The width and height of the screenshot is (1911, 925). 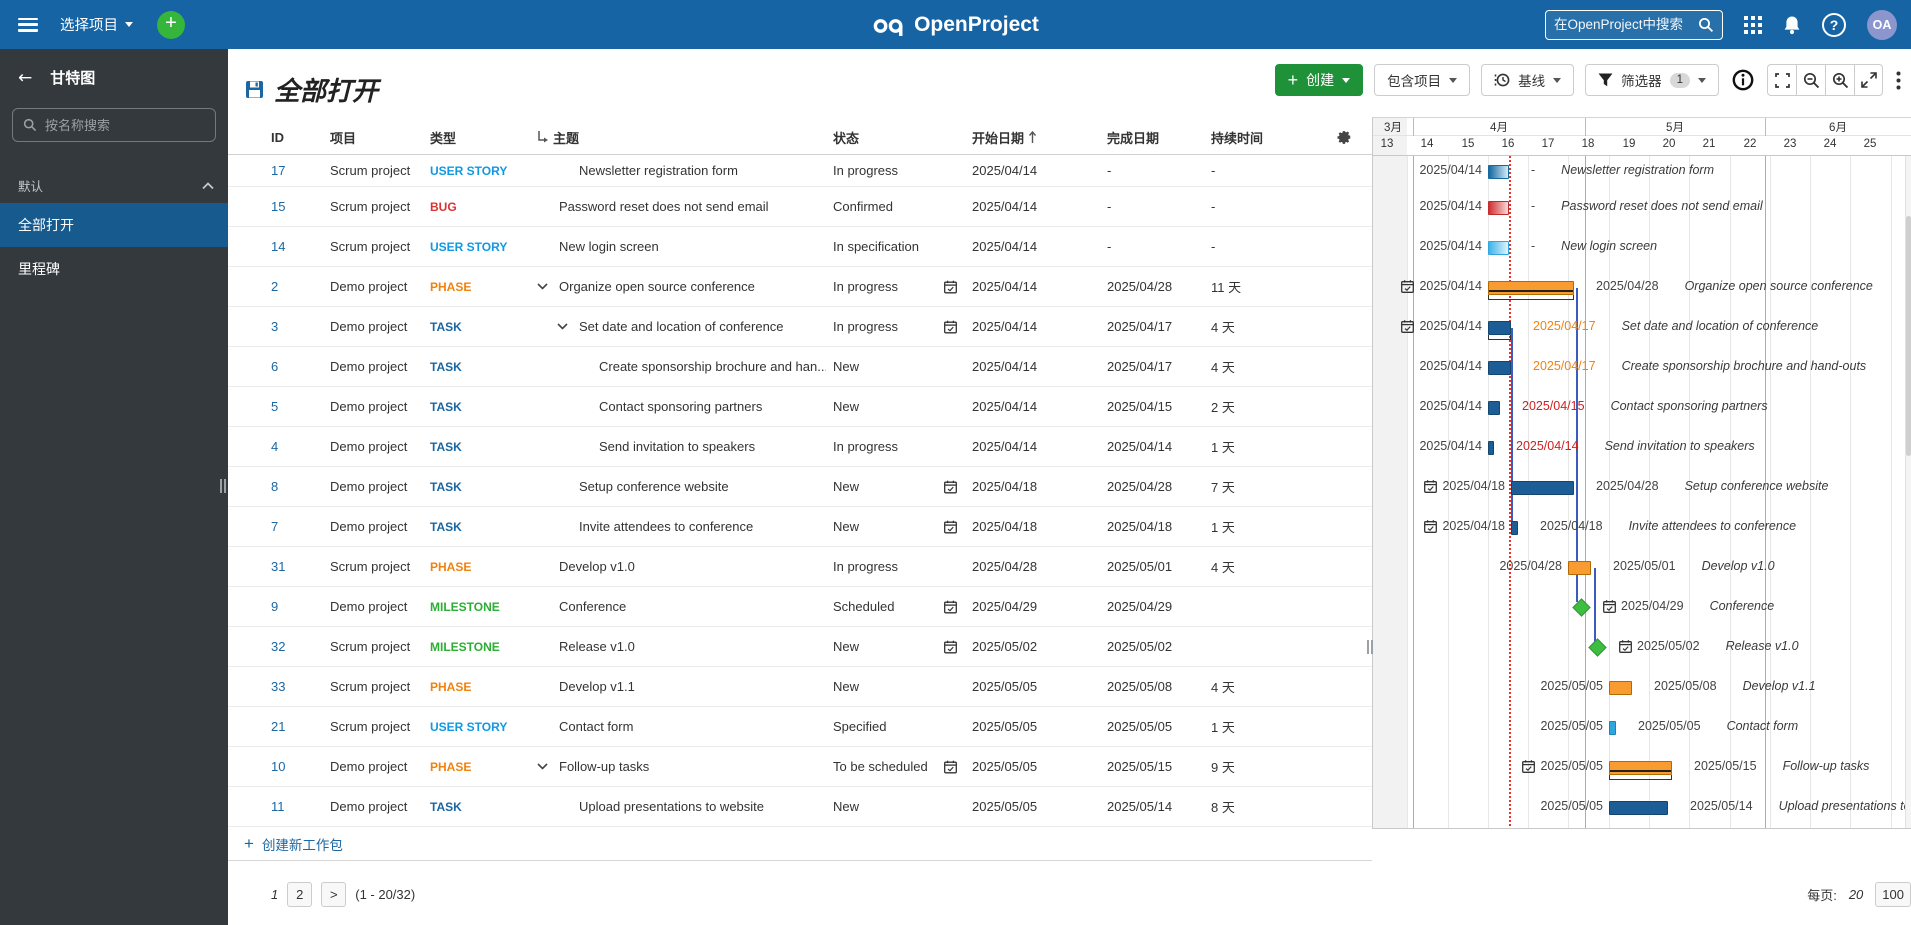 What do you see at coordinates (275, 366) in the screenshot?
I see `workpackage-id-link: 6` at bounding box center [275, 366].